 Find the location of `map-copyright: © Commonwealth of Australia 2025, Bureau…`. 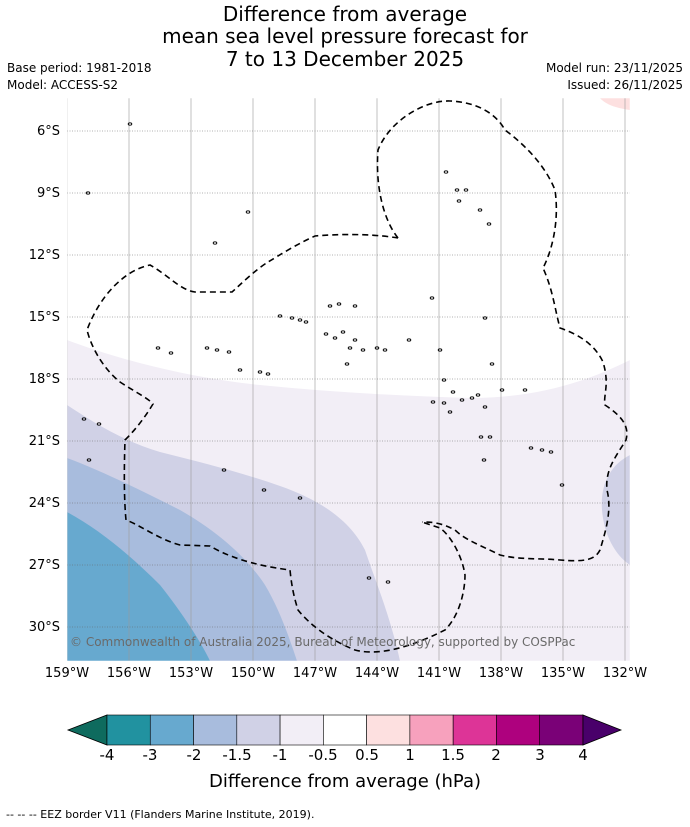

map-copyright: © Commonwealth of Australia 2025, Bureau… is located at coordinates (322, 642).